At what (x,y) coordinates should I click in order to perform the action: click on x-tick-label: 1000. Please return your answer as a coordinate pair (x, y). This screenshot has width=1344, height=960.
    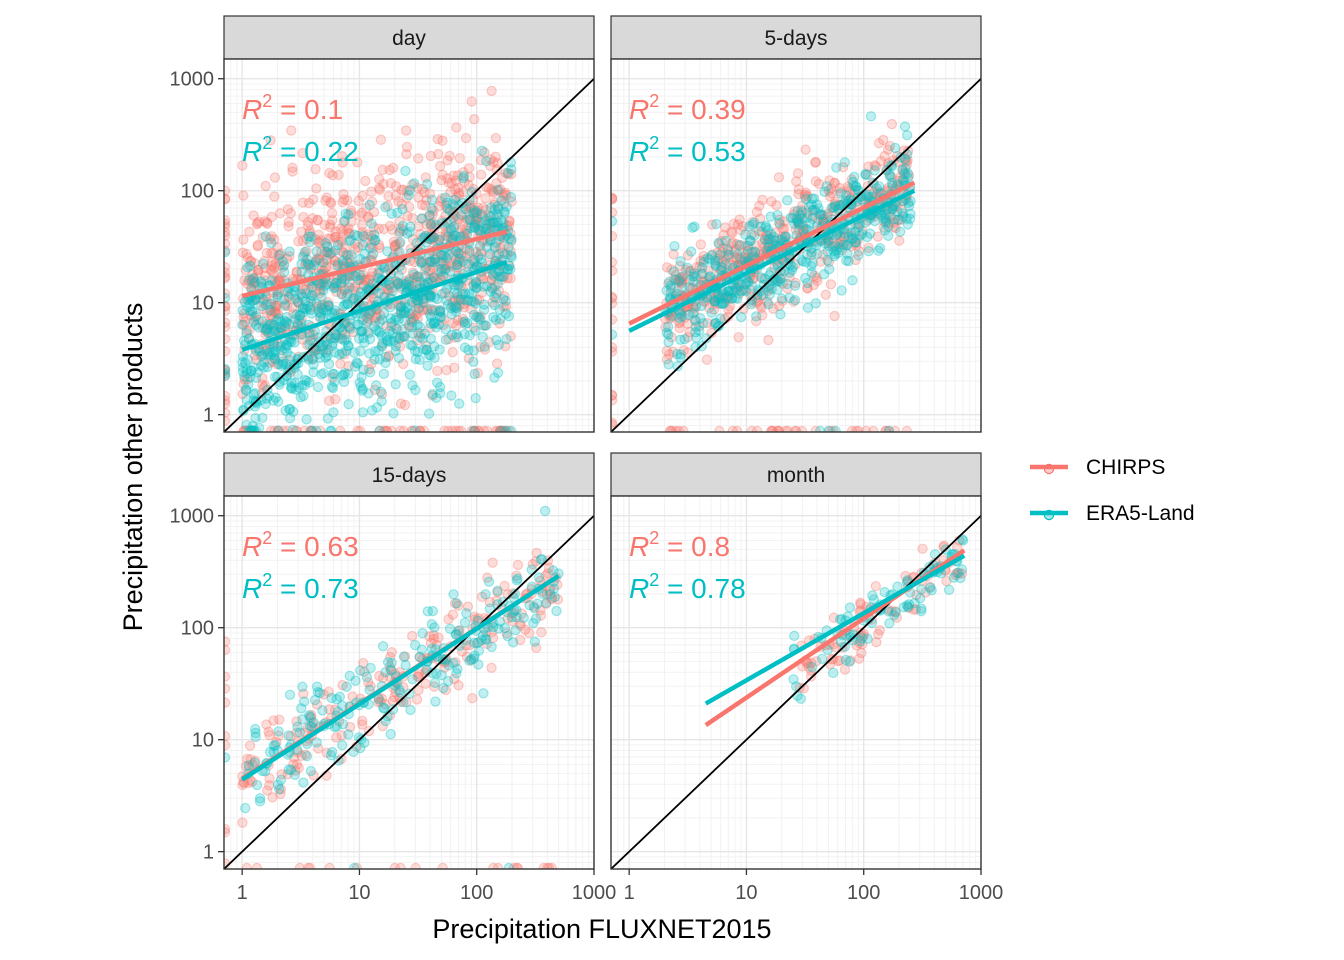
    Looking at the image, I should click on (594, 893).